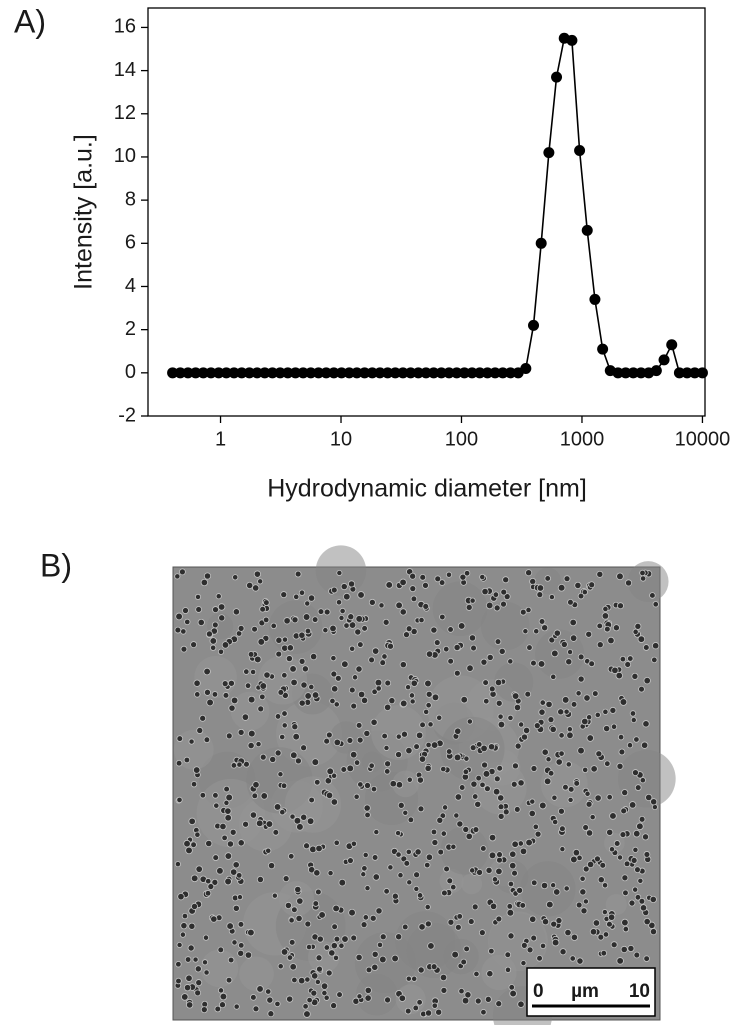  What do you see at coordinates (585, 991) in the screenshot?
I see `scale-bar-unit: µm` at bounding box center [585, 991].